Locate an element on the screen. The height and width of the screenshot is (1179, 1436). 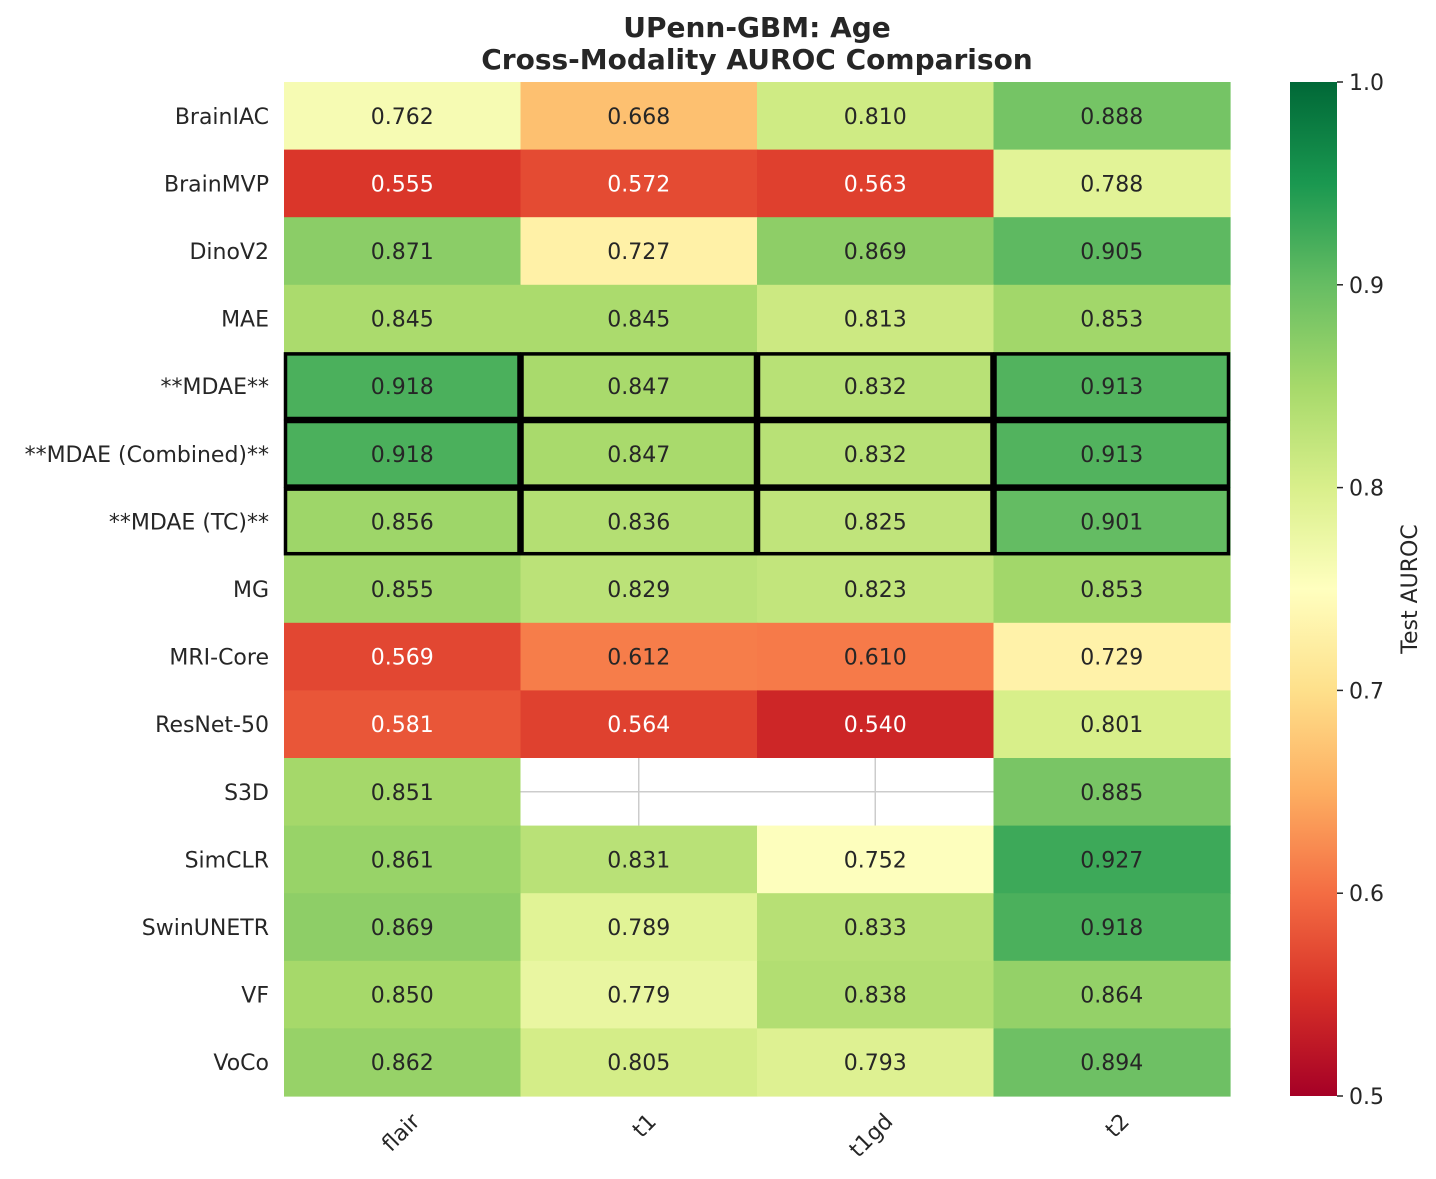
cell-value: 0.563 is located at coordinates (875, 184).